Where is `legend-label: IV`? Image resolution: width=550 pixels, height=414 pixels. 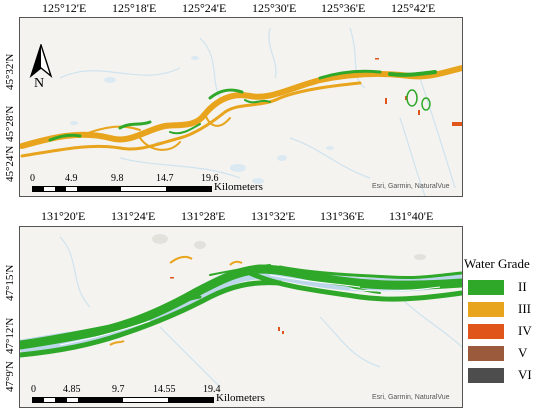 legend-label: IV is located at coordinates (525, 330).